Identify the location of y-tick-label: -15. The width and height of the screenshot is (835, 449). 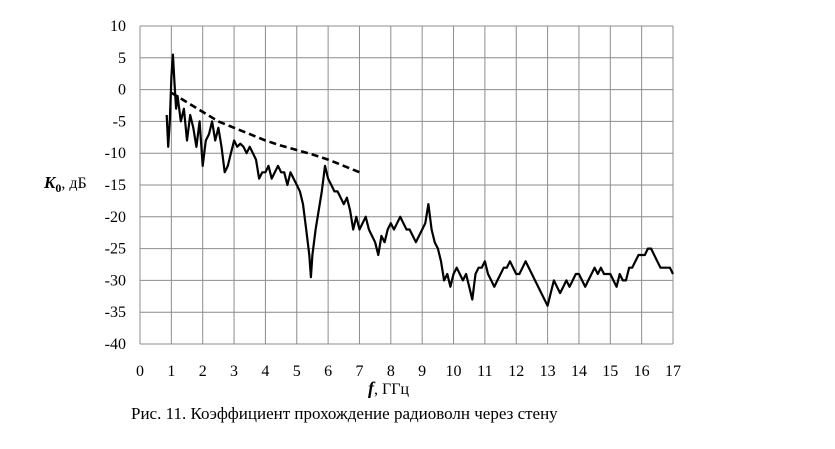
(115, 185).